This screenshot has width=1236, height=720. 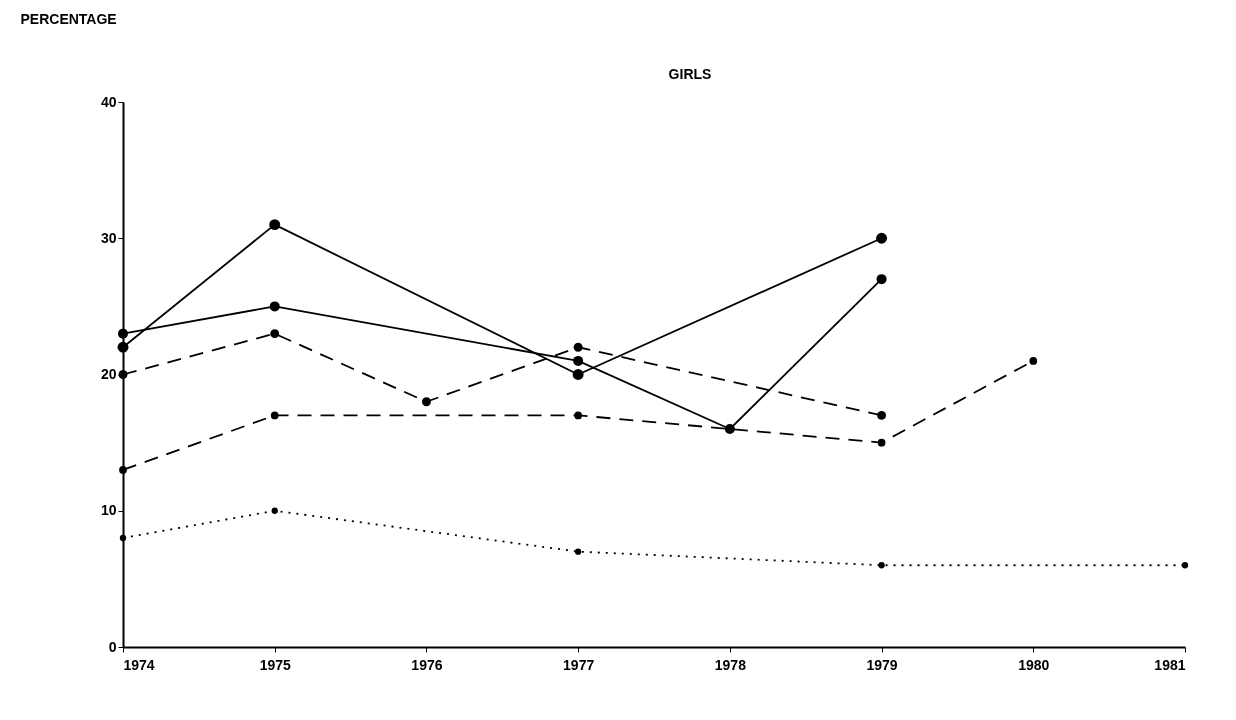 What do you see at coordinates (1034, 664) in the screenshot?
I see `x-tick-label: 1980` at bounding box center [1034, 664].